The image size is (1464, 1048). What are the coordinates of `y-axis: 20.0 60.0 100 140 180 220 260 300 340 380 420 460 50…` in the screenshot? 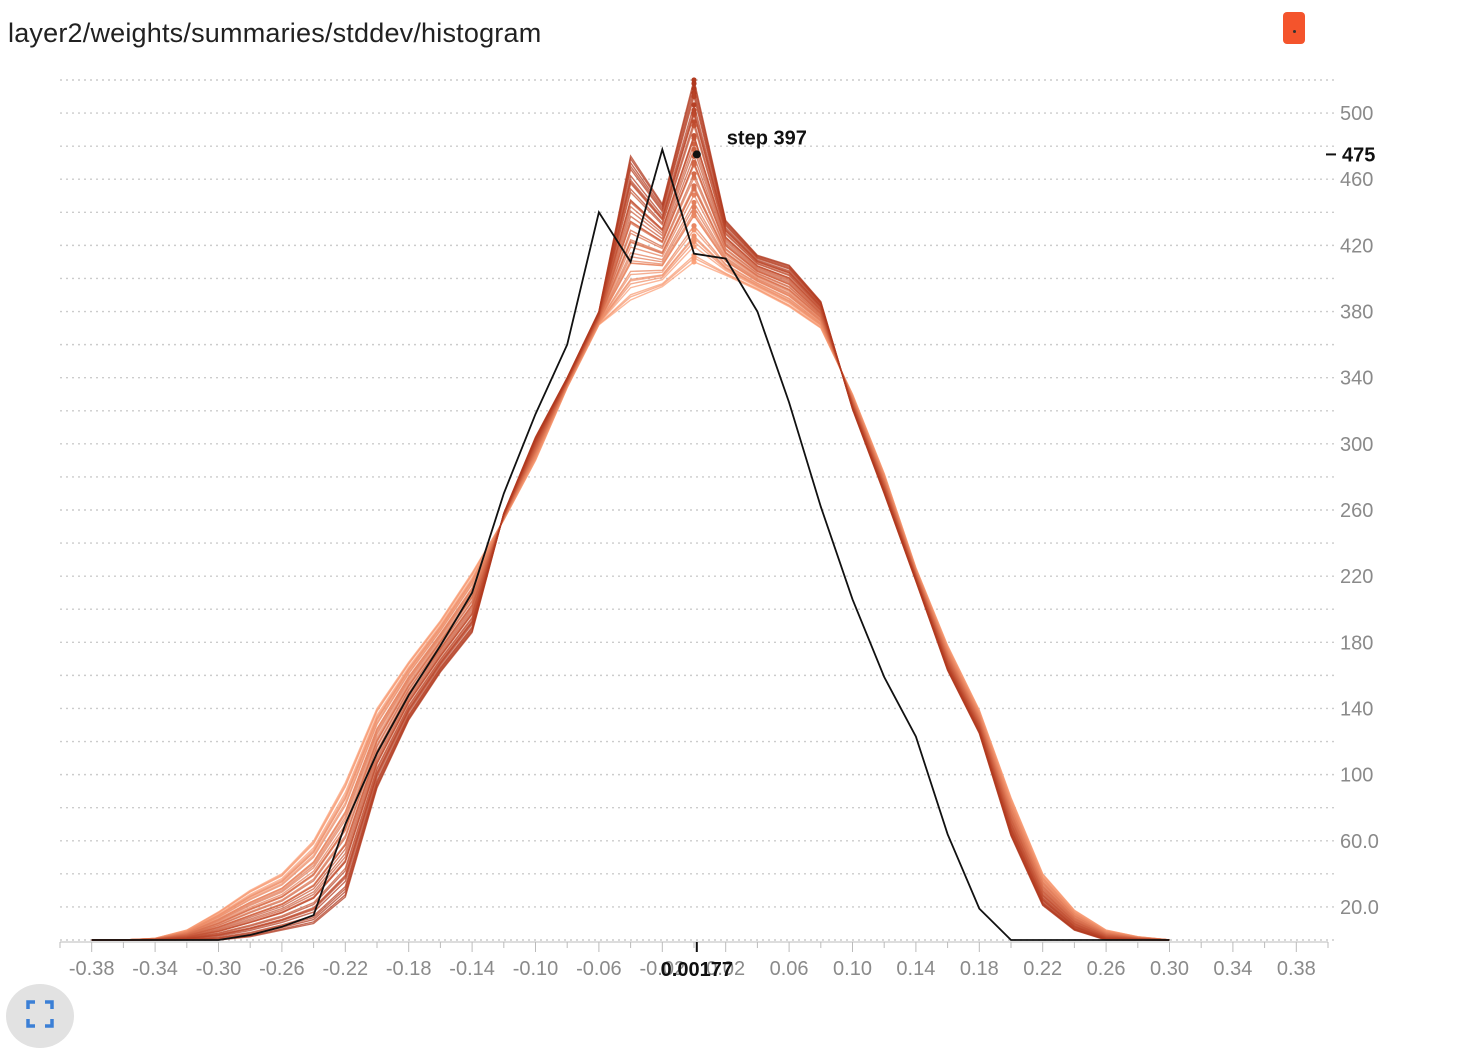 It's located at (1359, 511).